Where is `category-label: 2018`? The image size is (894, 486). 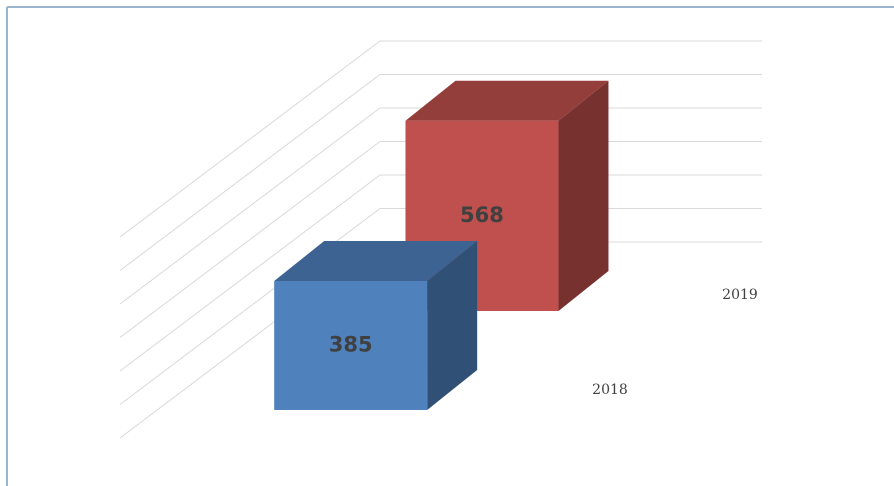 category-label: 2018 is located at coordinates (610, 390).